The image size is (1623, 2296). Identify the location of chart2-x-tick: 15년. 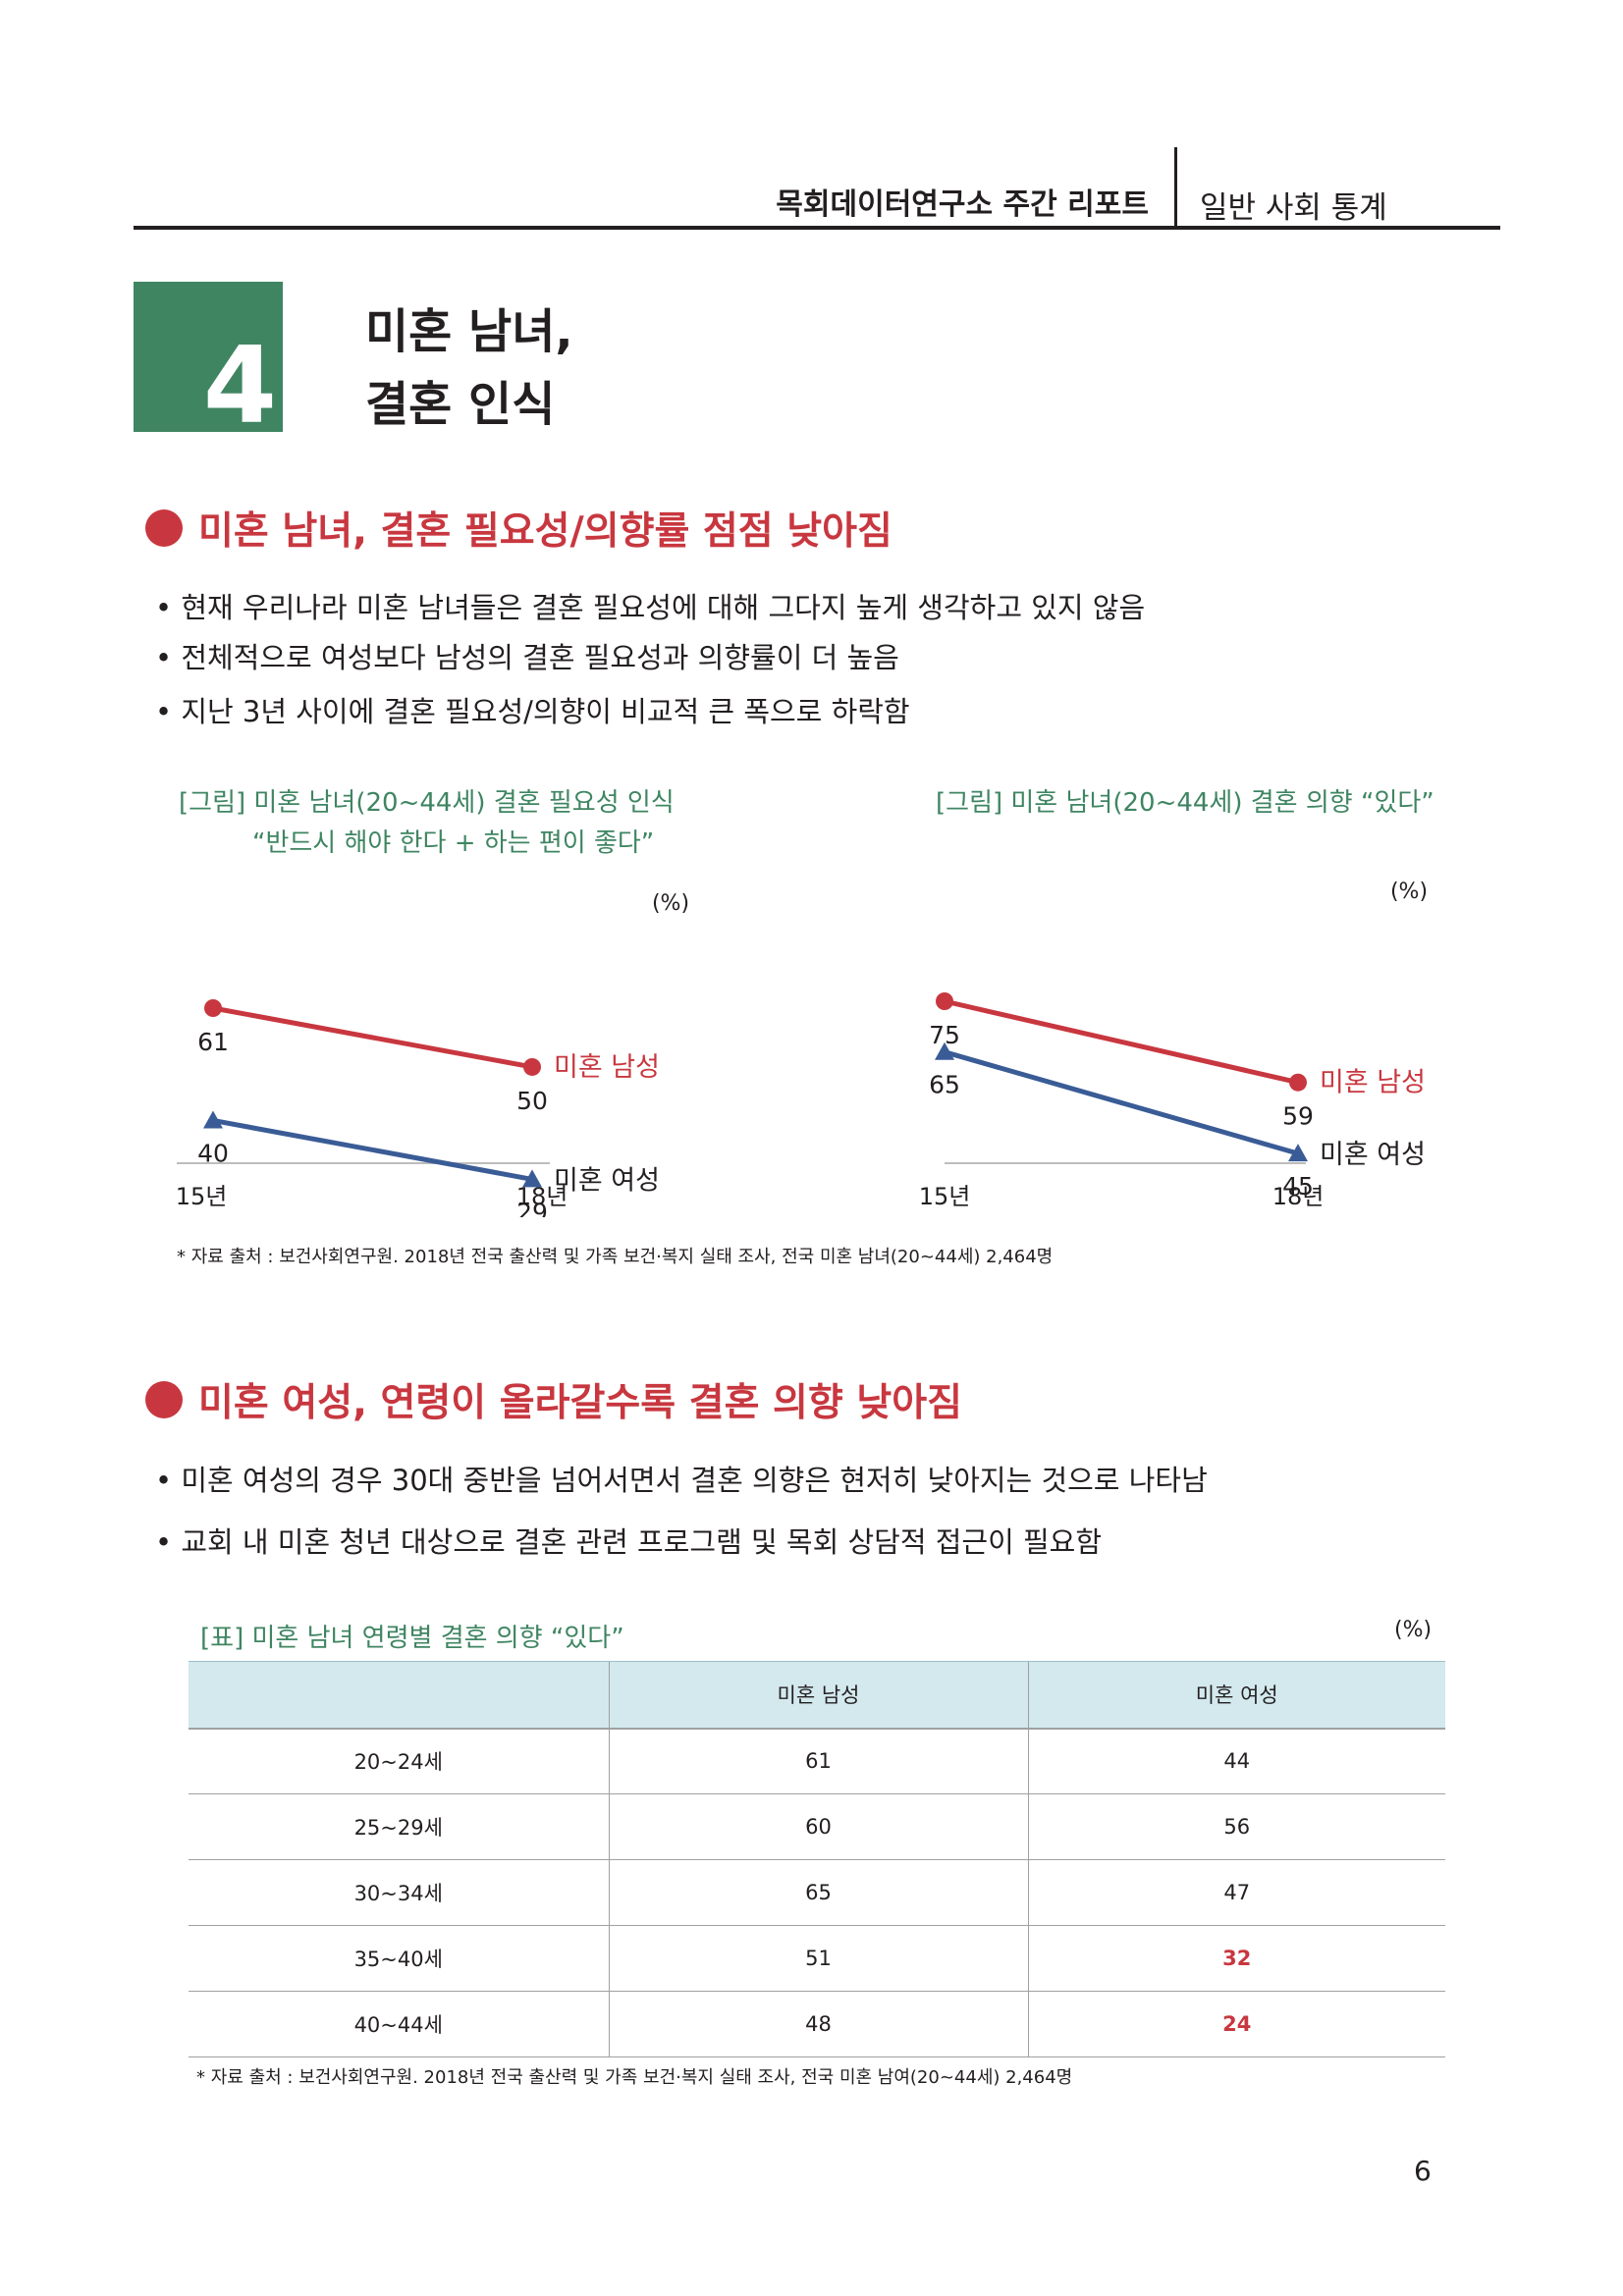
(945, 1196).